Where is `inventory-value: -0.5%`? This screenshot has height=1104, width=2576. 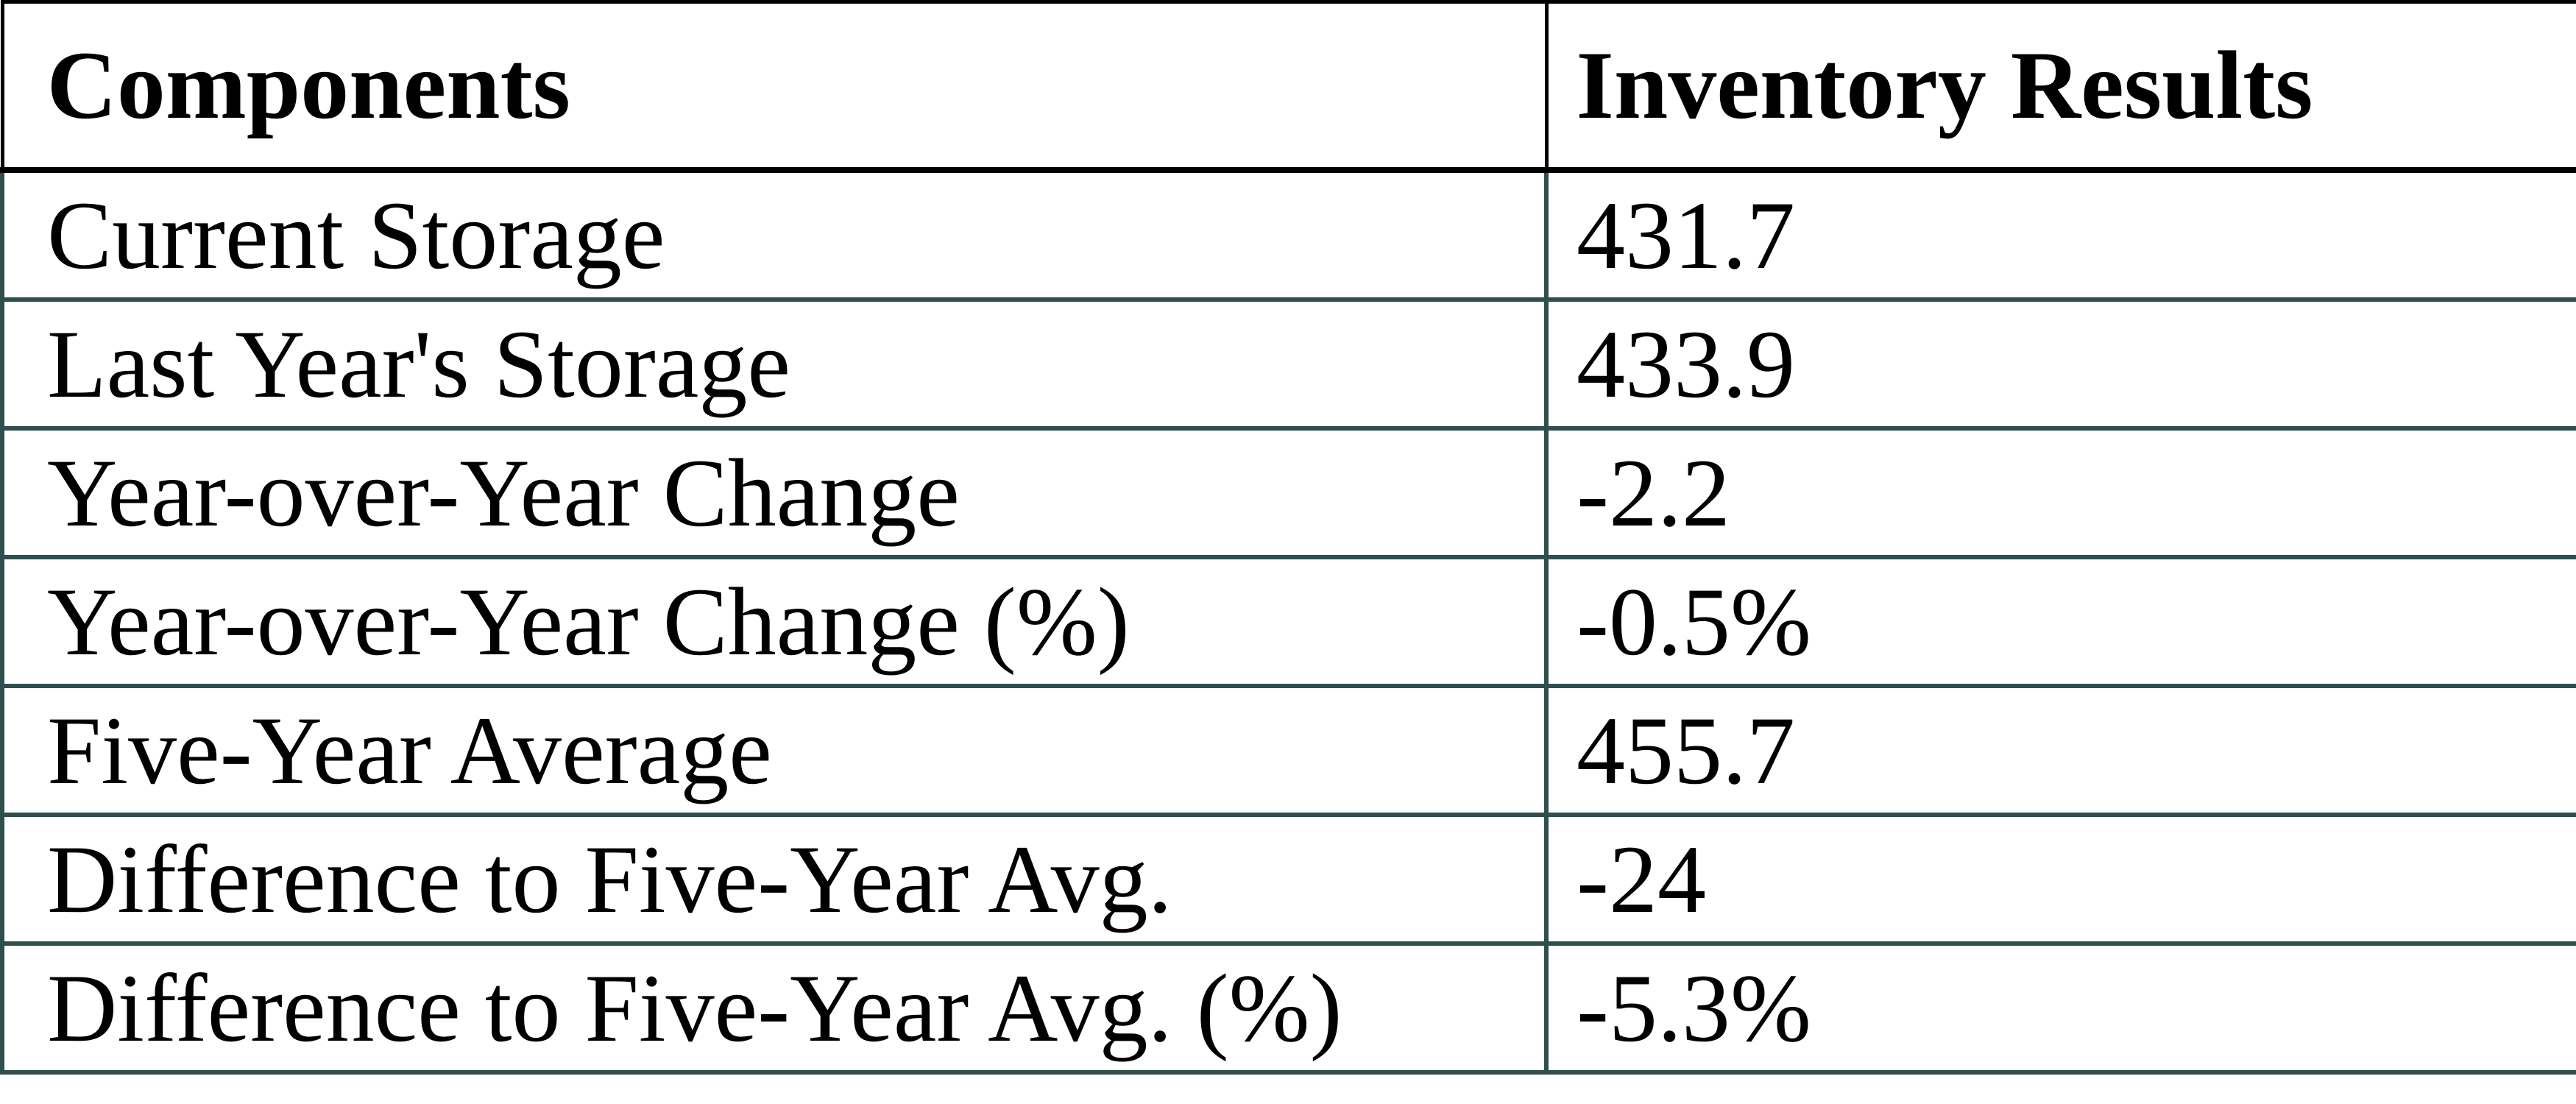 inventory-value: -0.5% is located at coordinates (2060, 621).